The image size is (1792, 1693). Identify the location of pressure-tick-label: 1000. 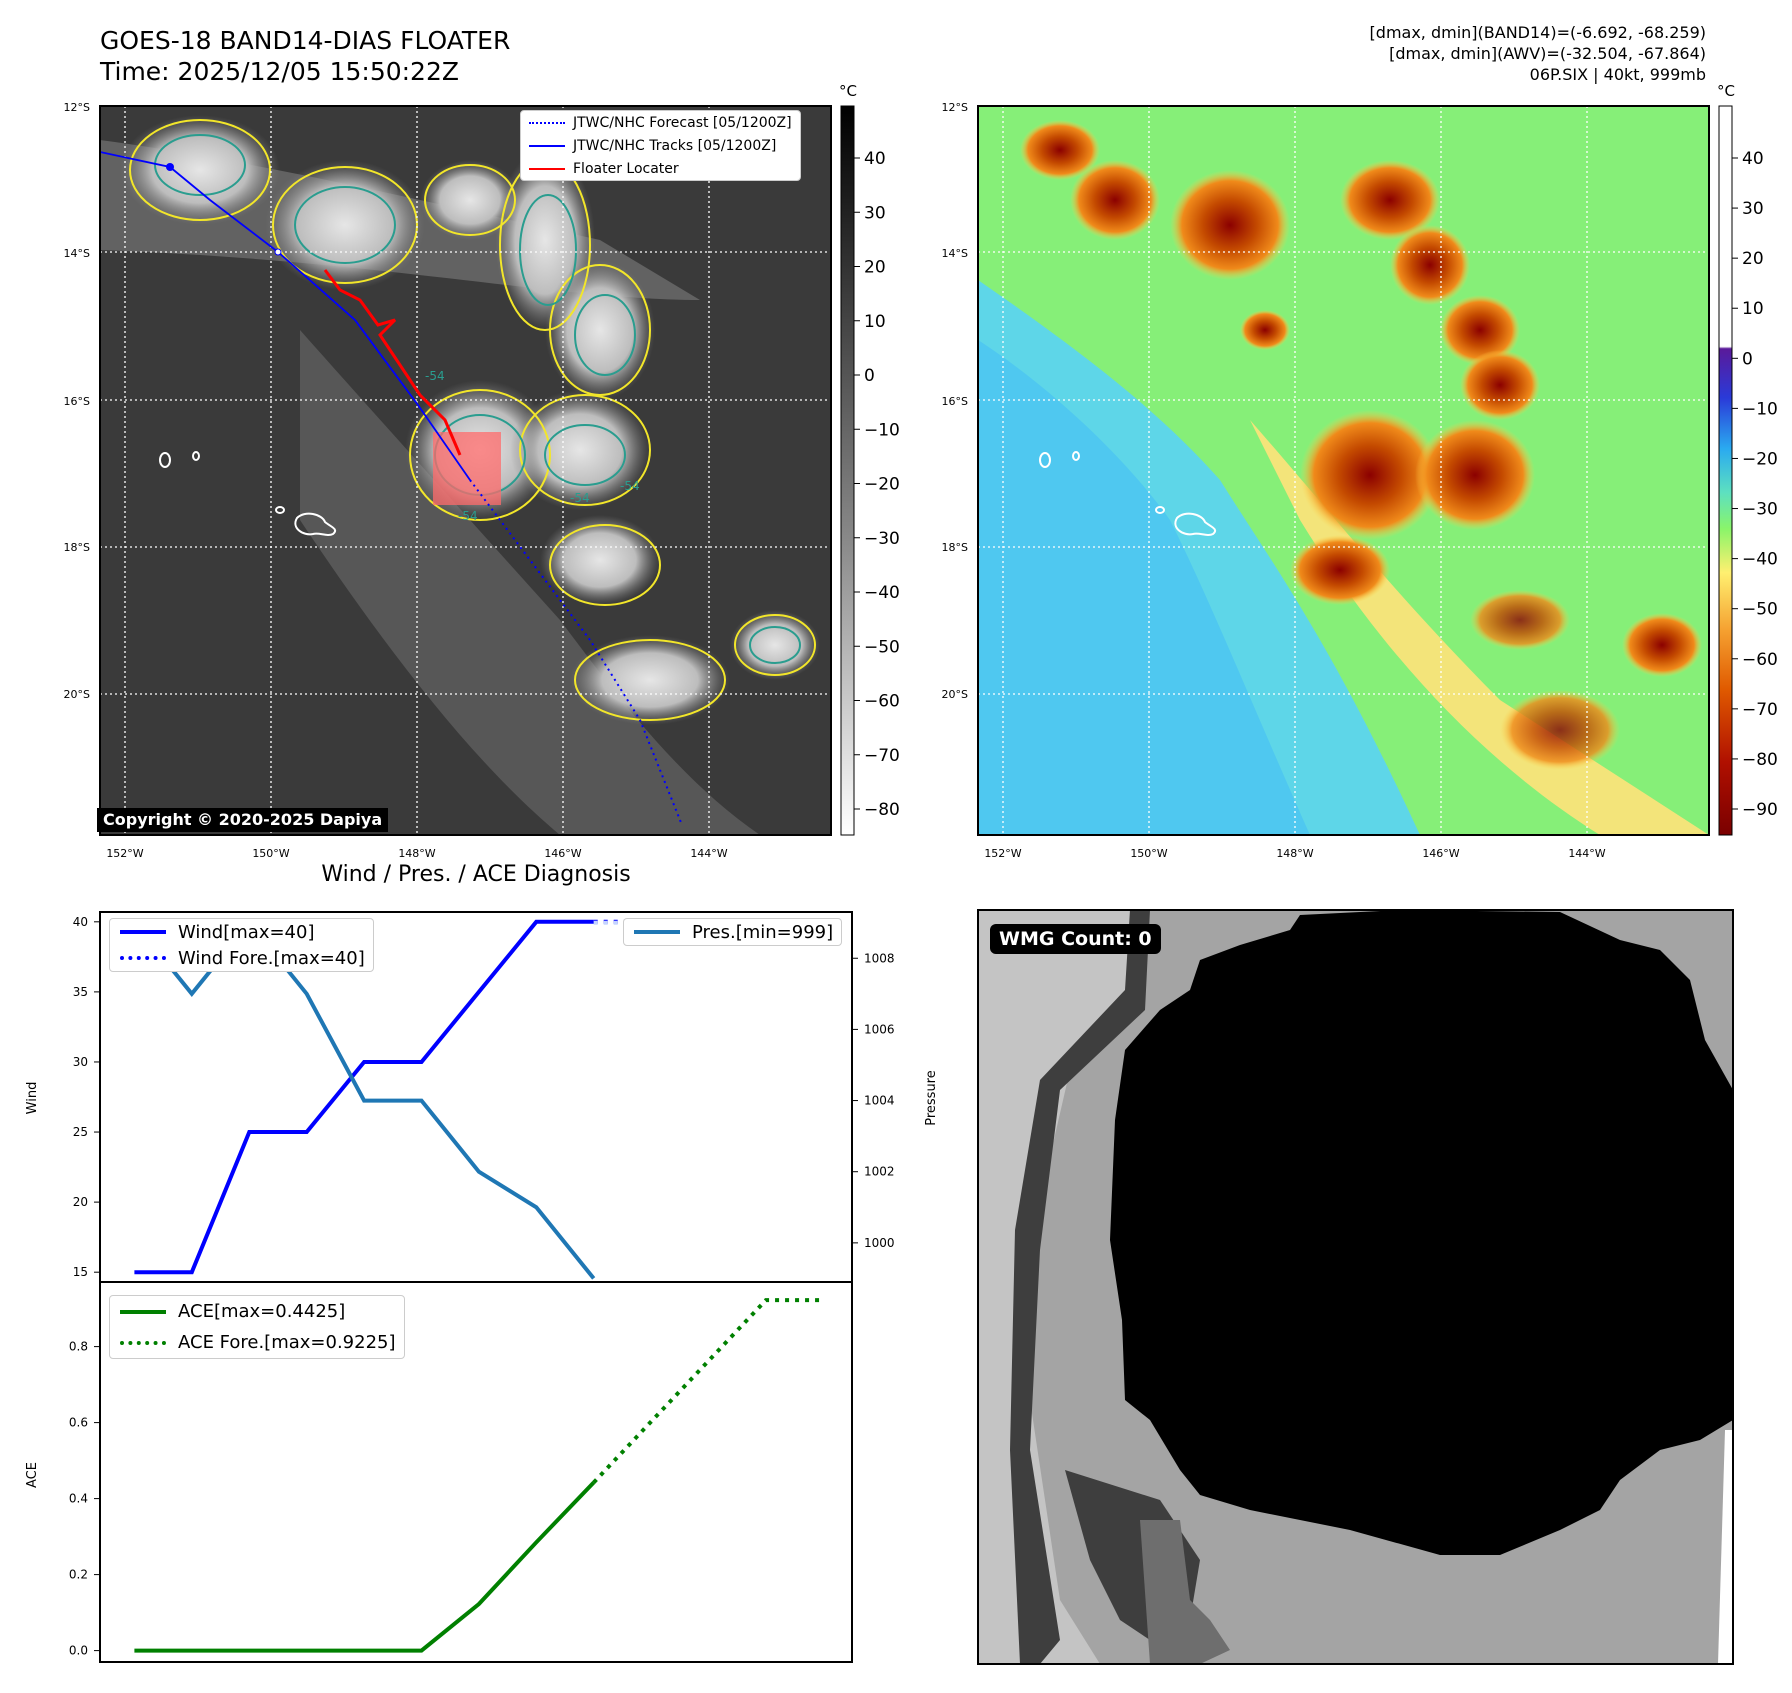
(879, 1243).